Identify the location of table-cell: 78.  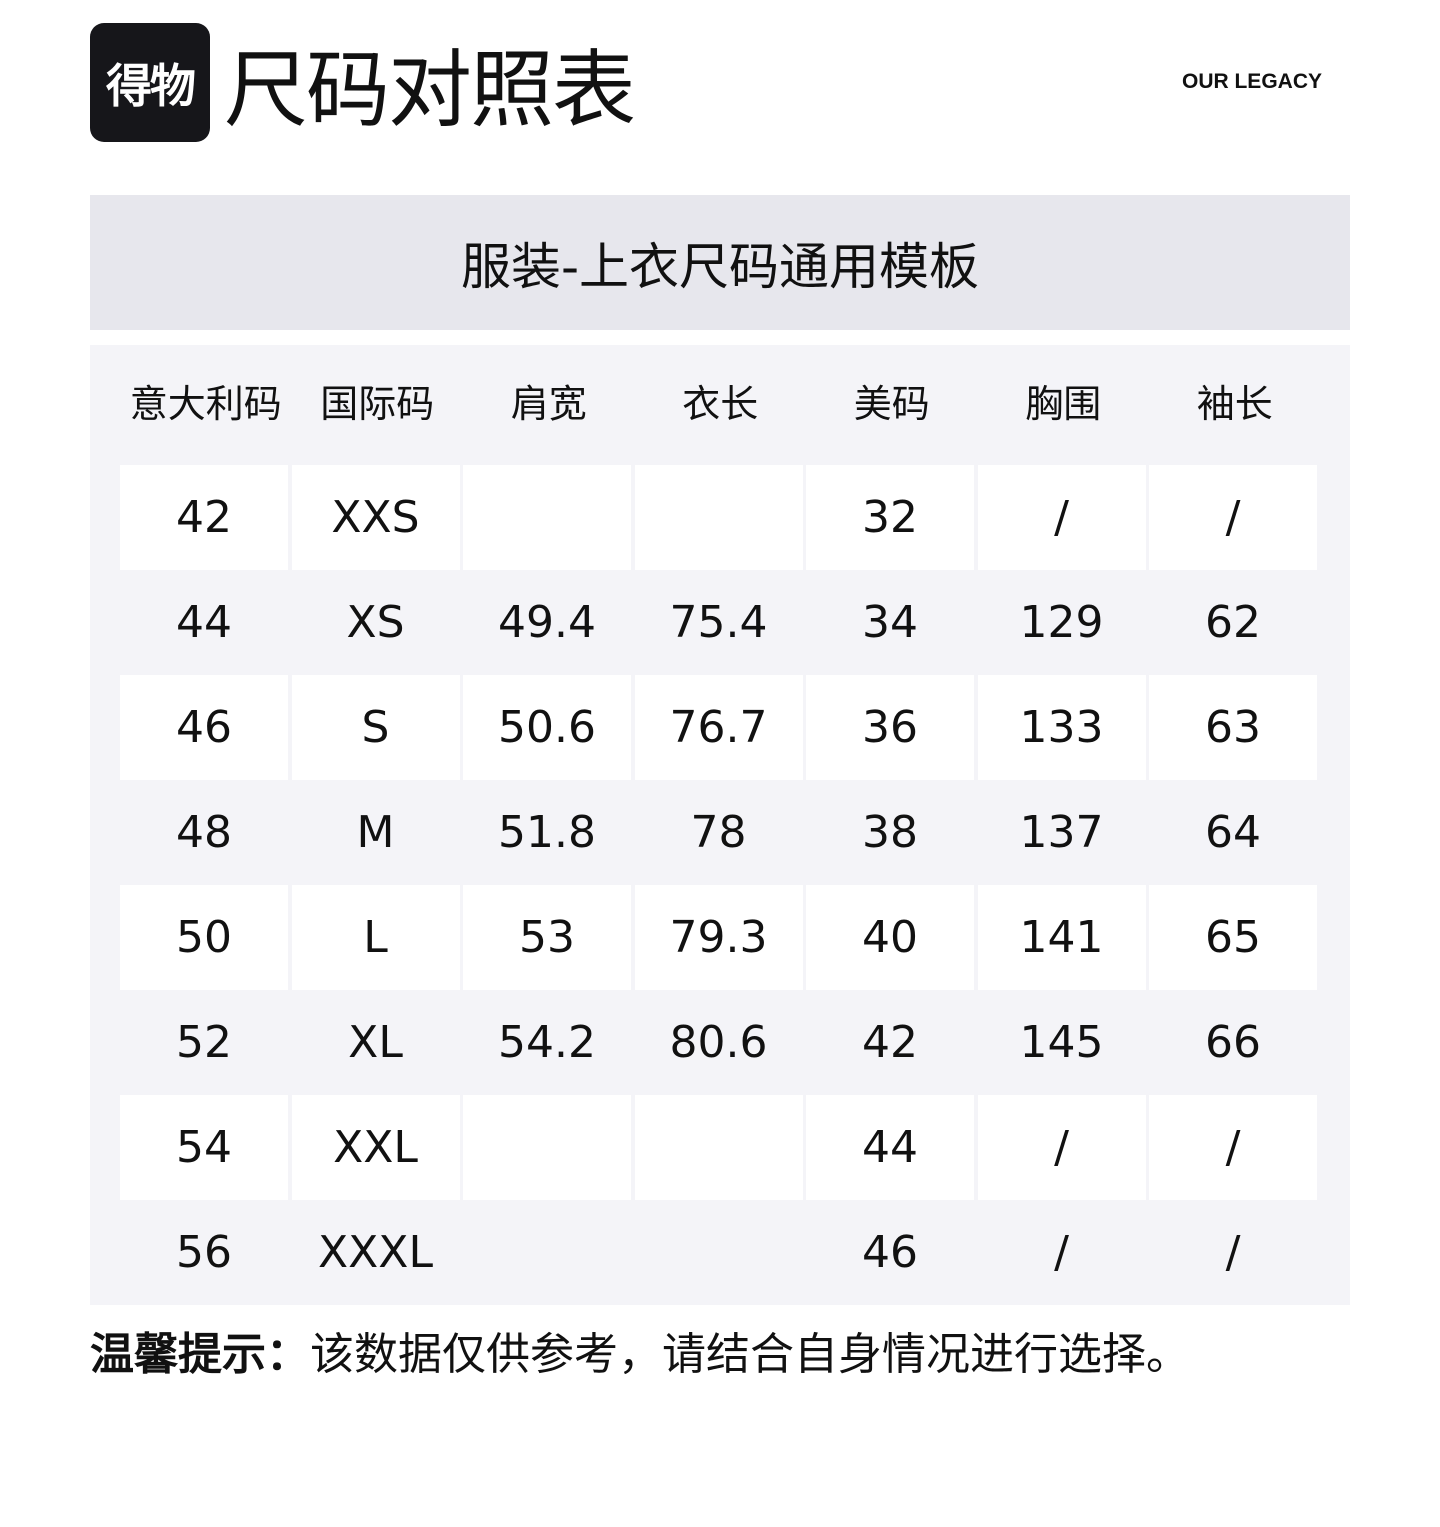
(718, 832).